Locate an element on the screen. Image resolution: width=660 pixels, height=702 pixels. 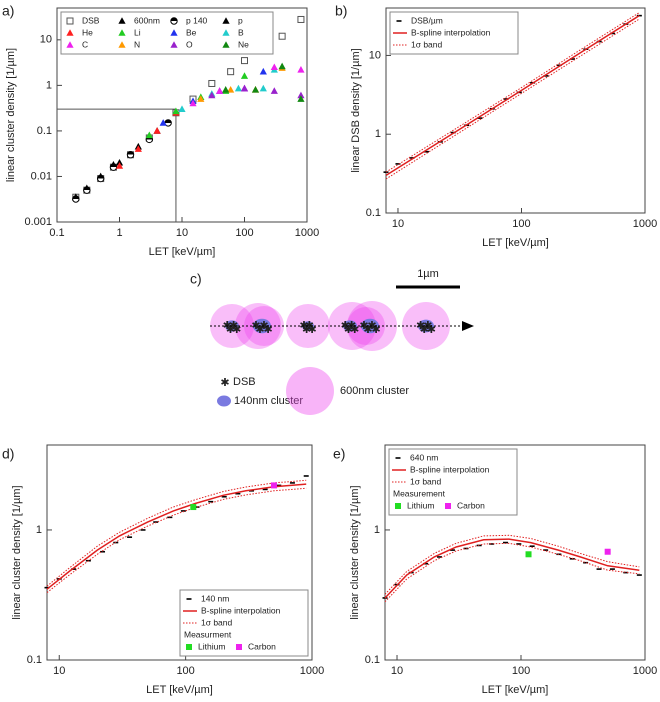
legend-label: p 140 is located at coordinates (197, 20).